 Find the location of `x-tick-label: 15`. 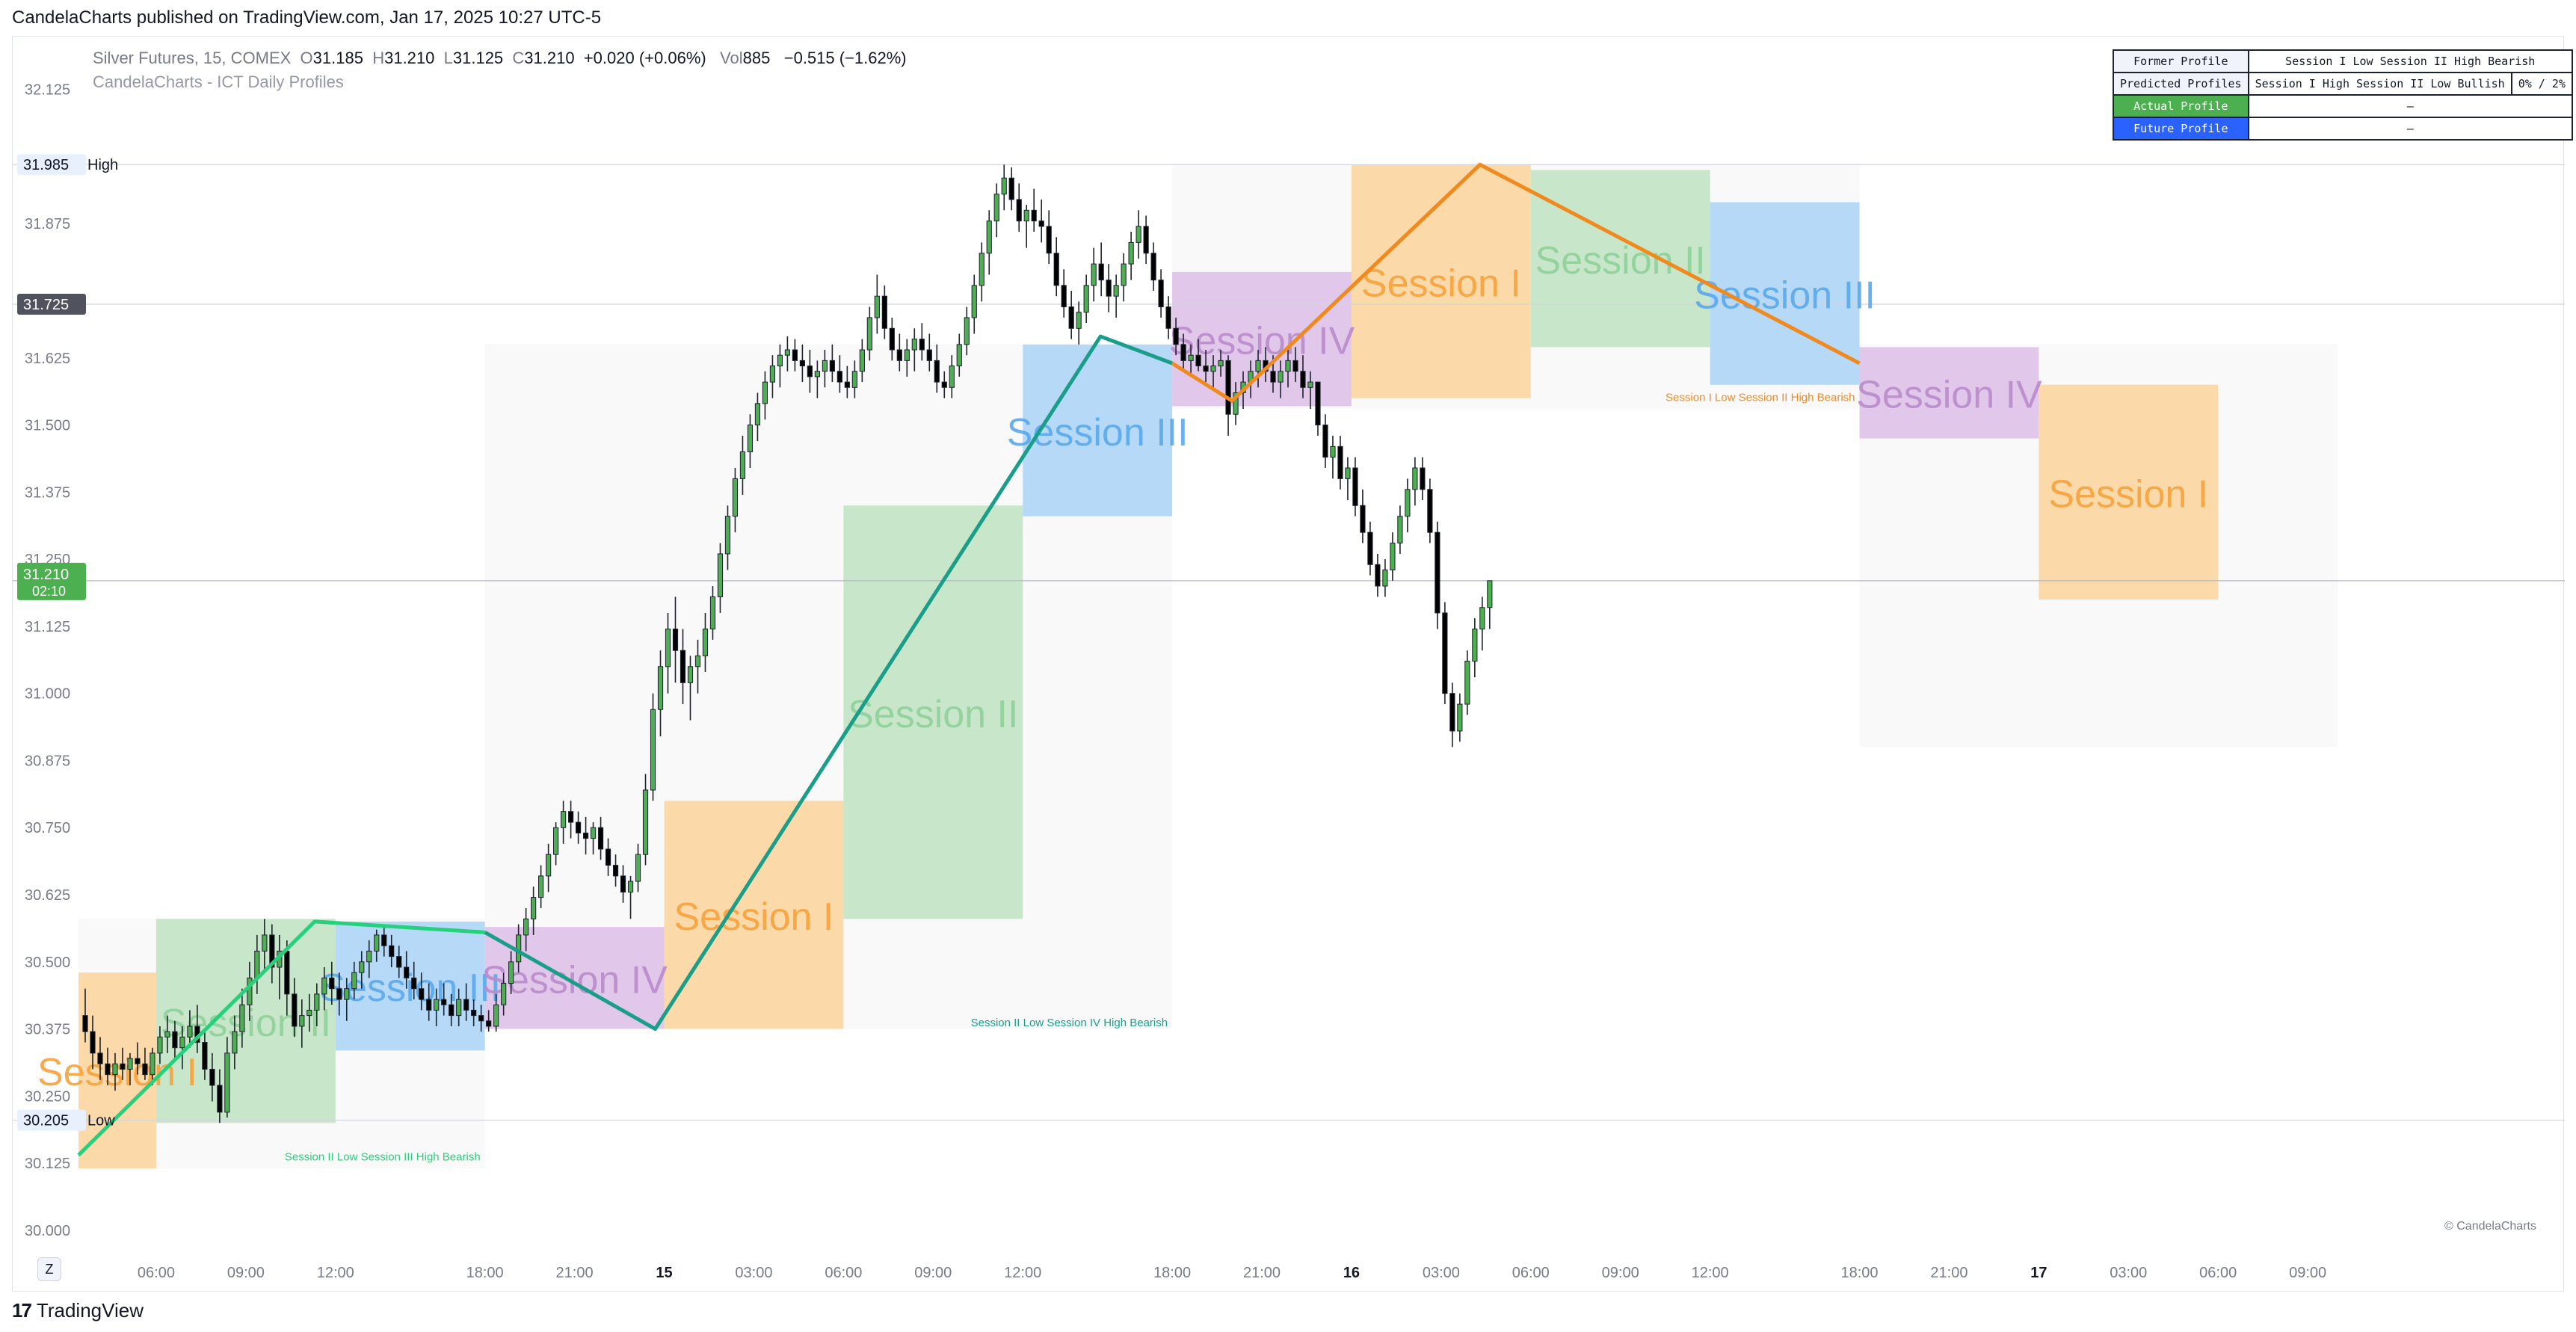

x-tick-label: 15 is located at coordinates (664, 1273).